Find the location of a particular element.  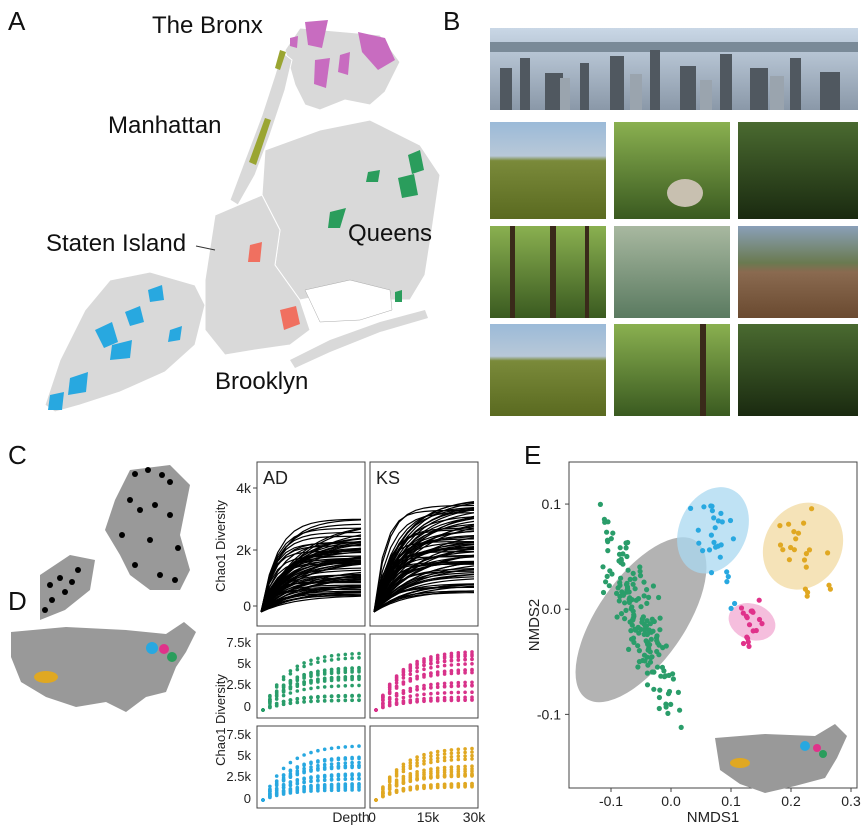

label-queens: Queens is located at coordinates (390, 233).